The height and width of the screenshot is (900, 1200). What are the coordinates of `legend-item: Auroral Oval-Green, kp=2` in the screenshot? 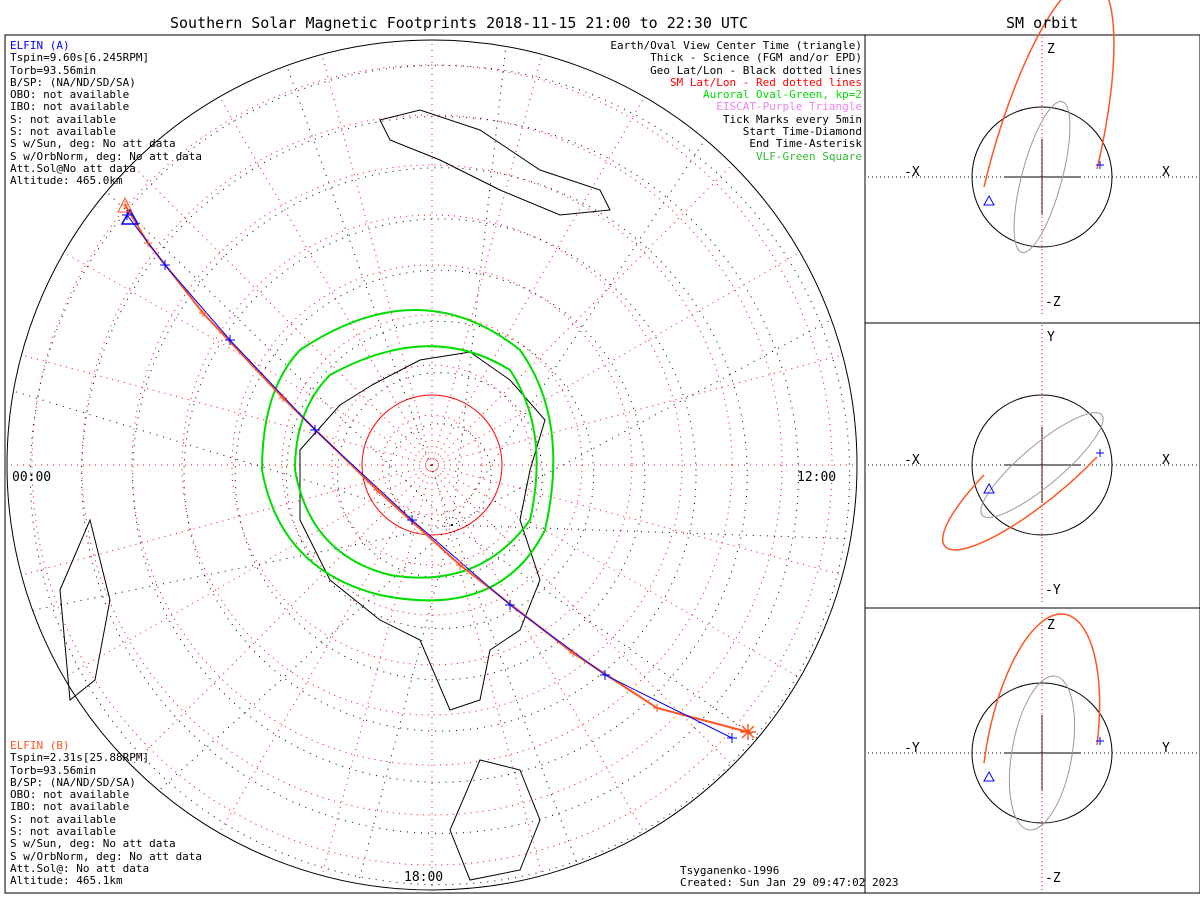 It's located at (782, 95).